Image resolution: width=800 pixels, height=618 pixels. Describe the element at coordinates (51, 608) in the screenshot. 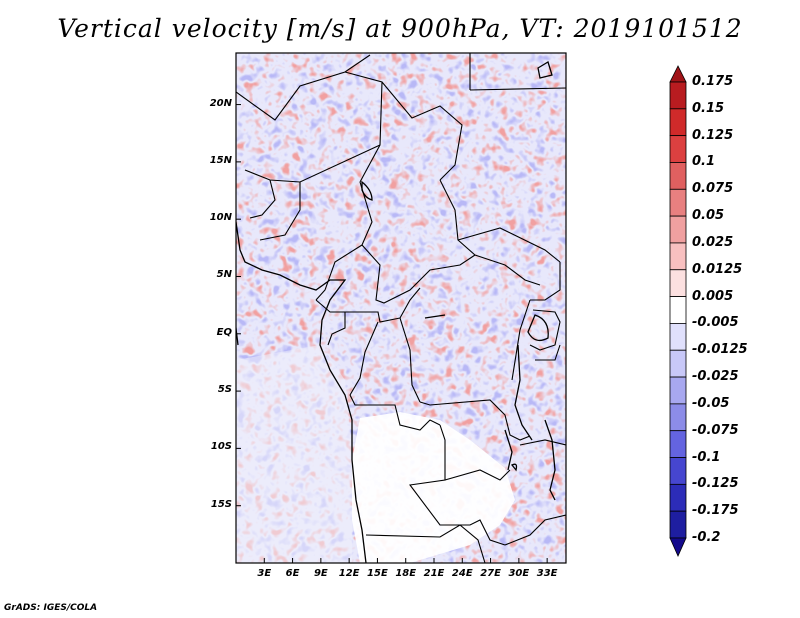

I see `credit-text: GrADS: IGES/COLA` at that location.